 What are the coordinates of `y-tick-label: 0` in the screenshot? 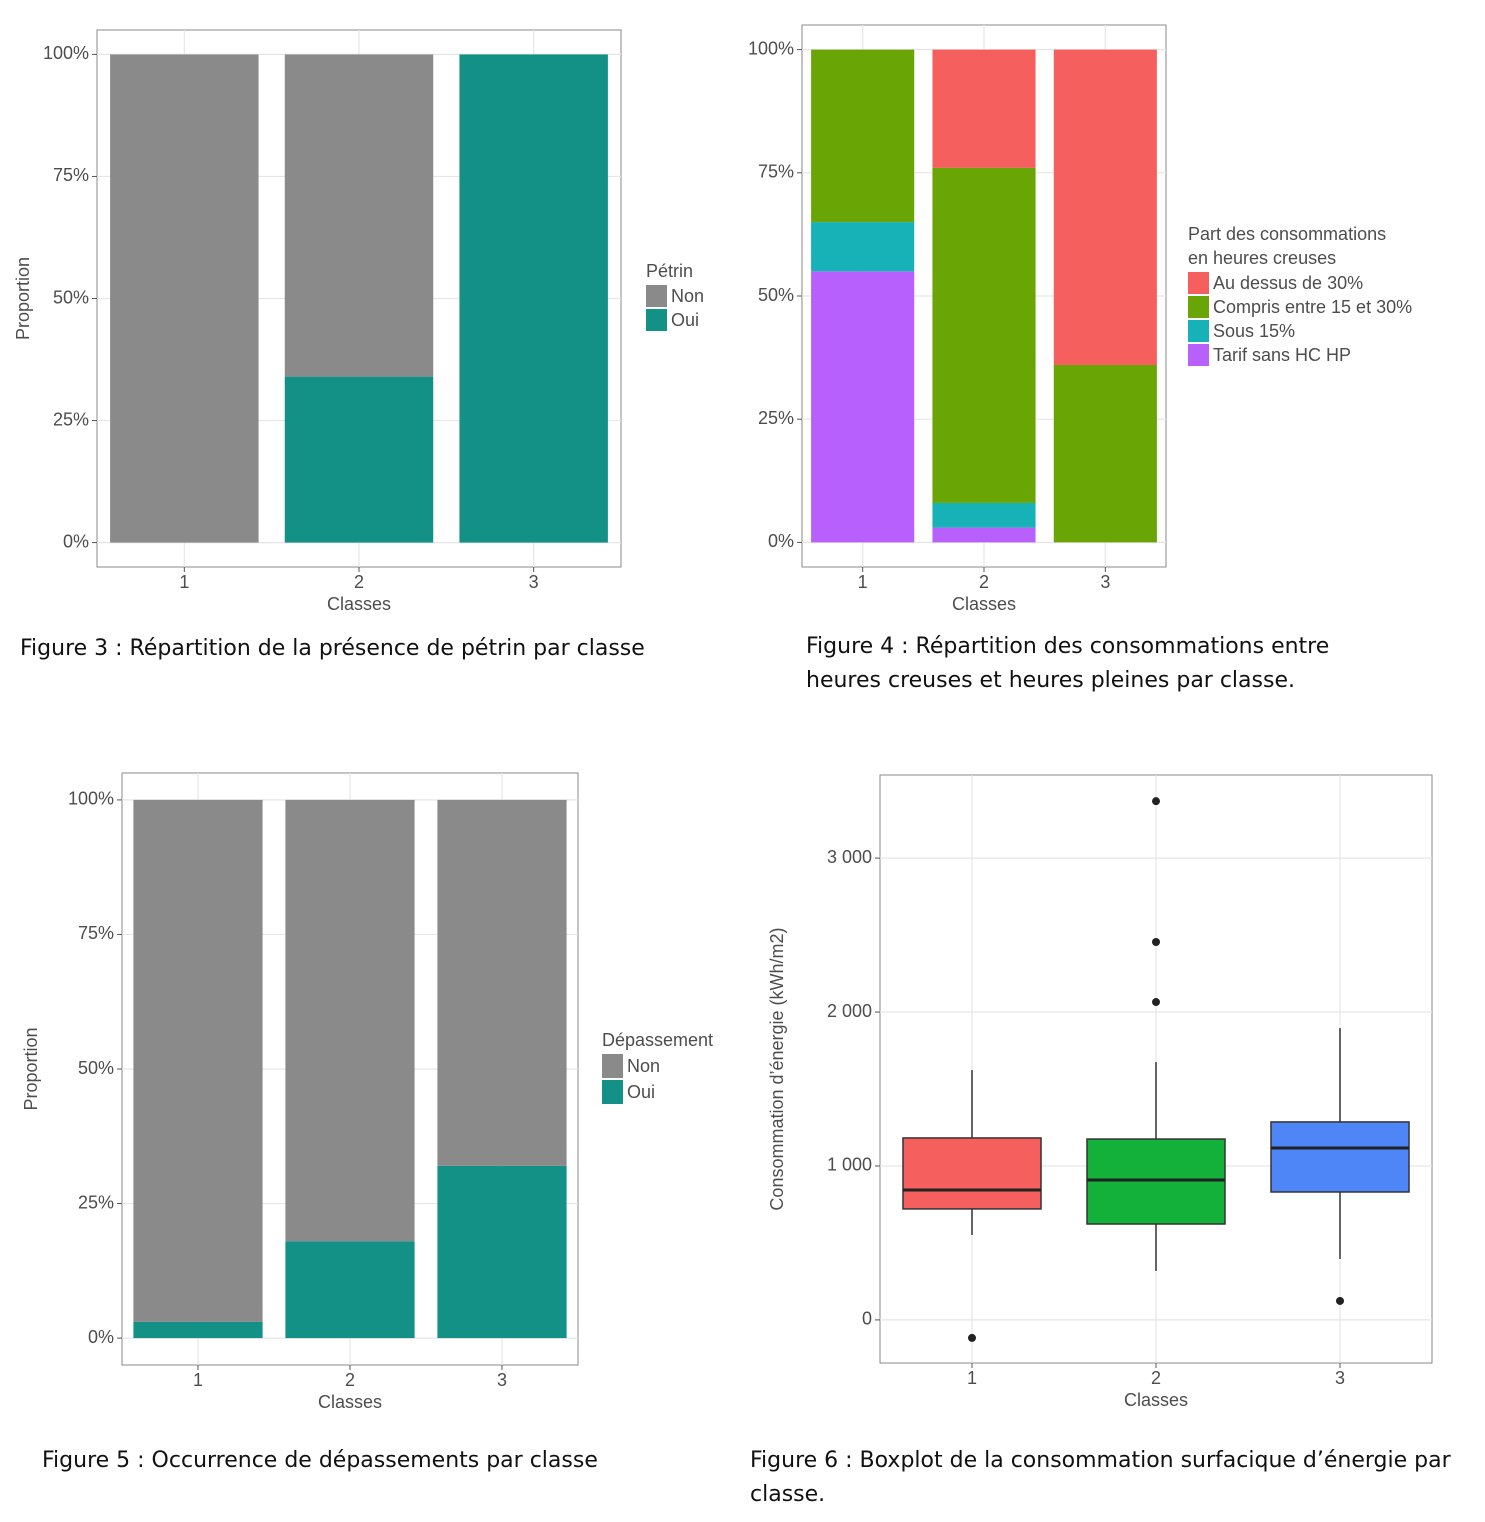 It's located at (867, 1319).